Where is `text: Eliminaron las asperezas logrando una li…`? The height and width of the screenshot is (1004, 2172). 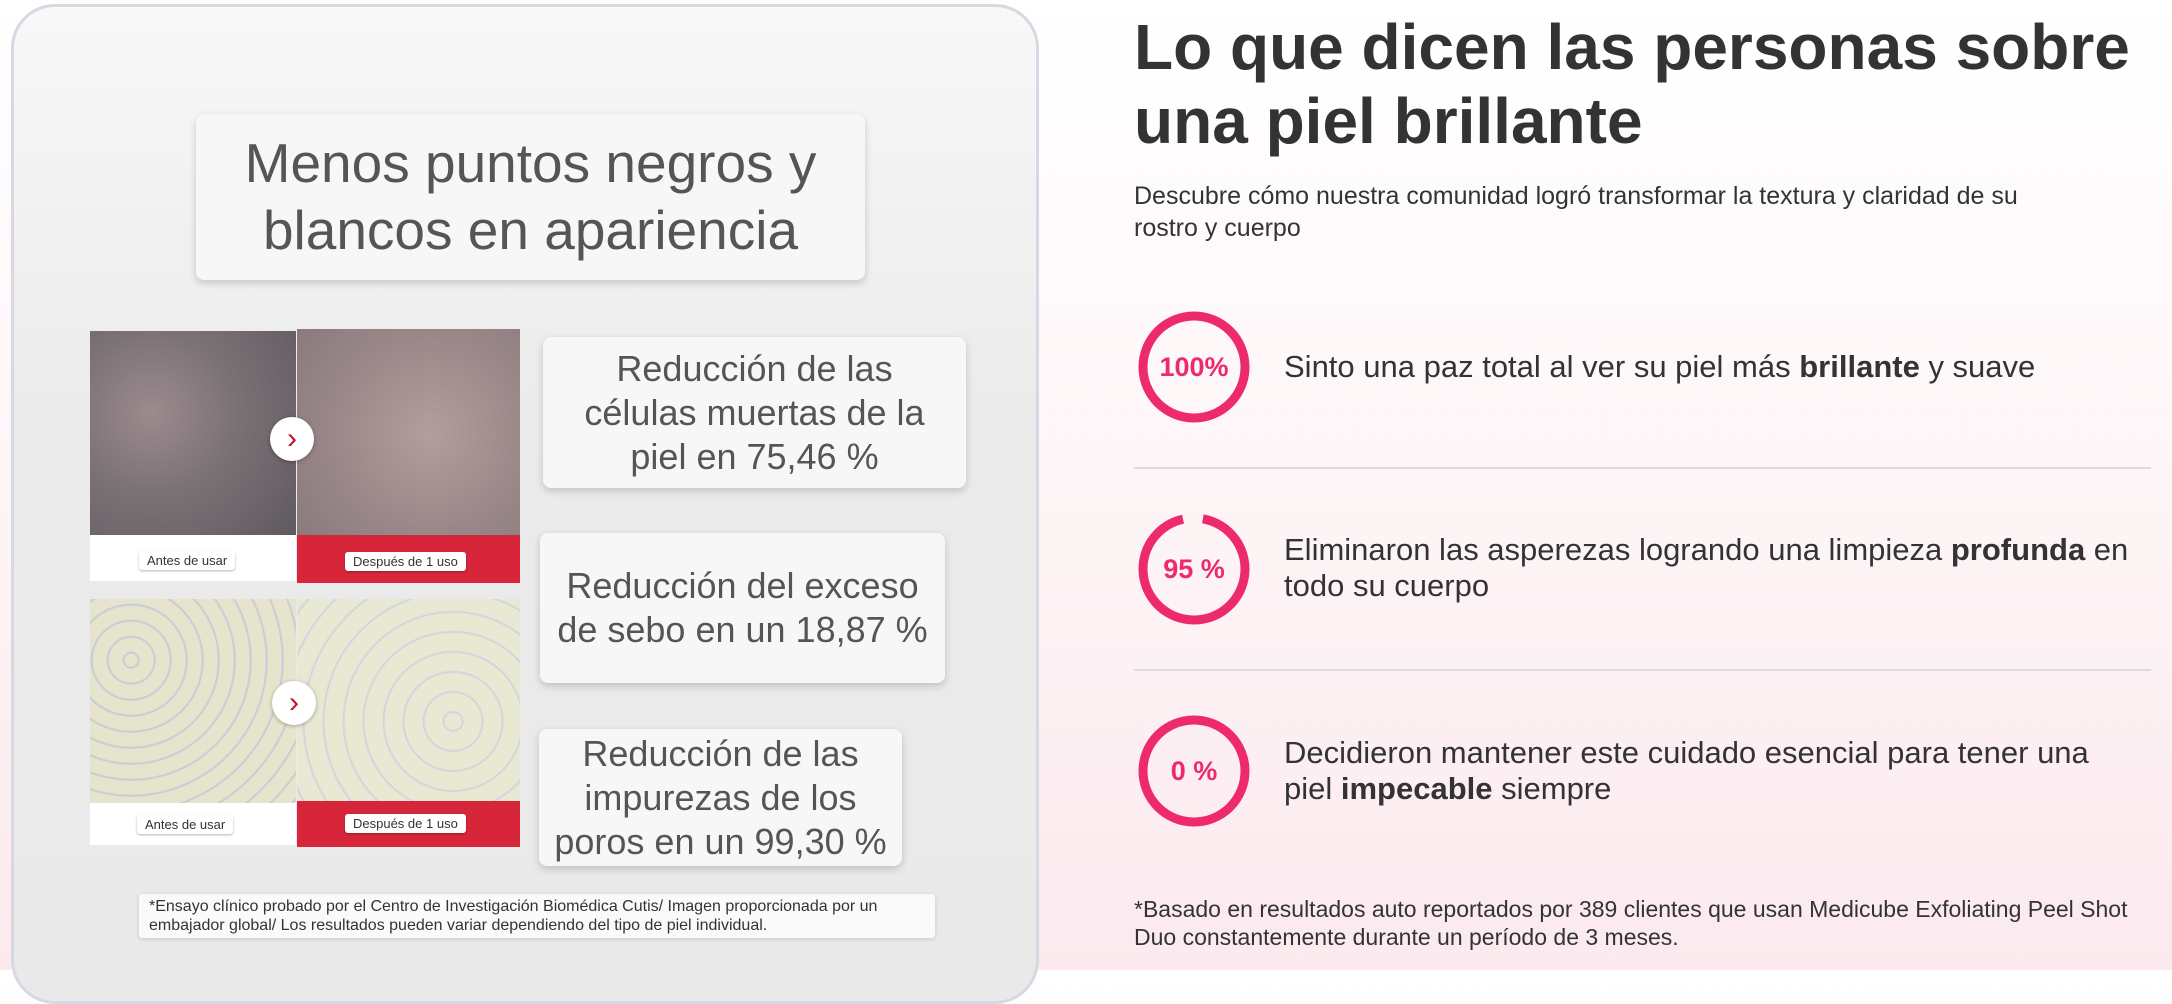
text: Eliminaron las asperezas logrando una li… is located at coordinates (1617, 549).